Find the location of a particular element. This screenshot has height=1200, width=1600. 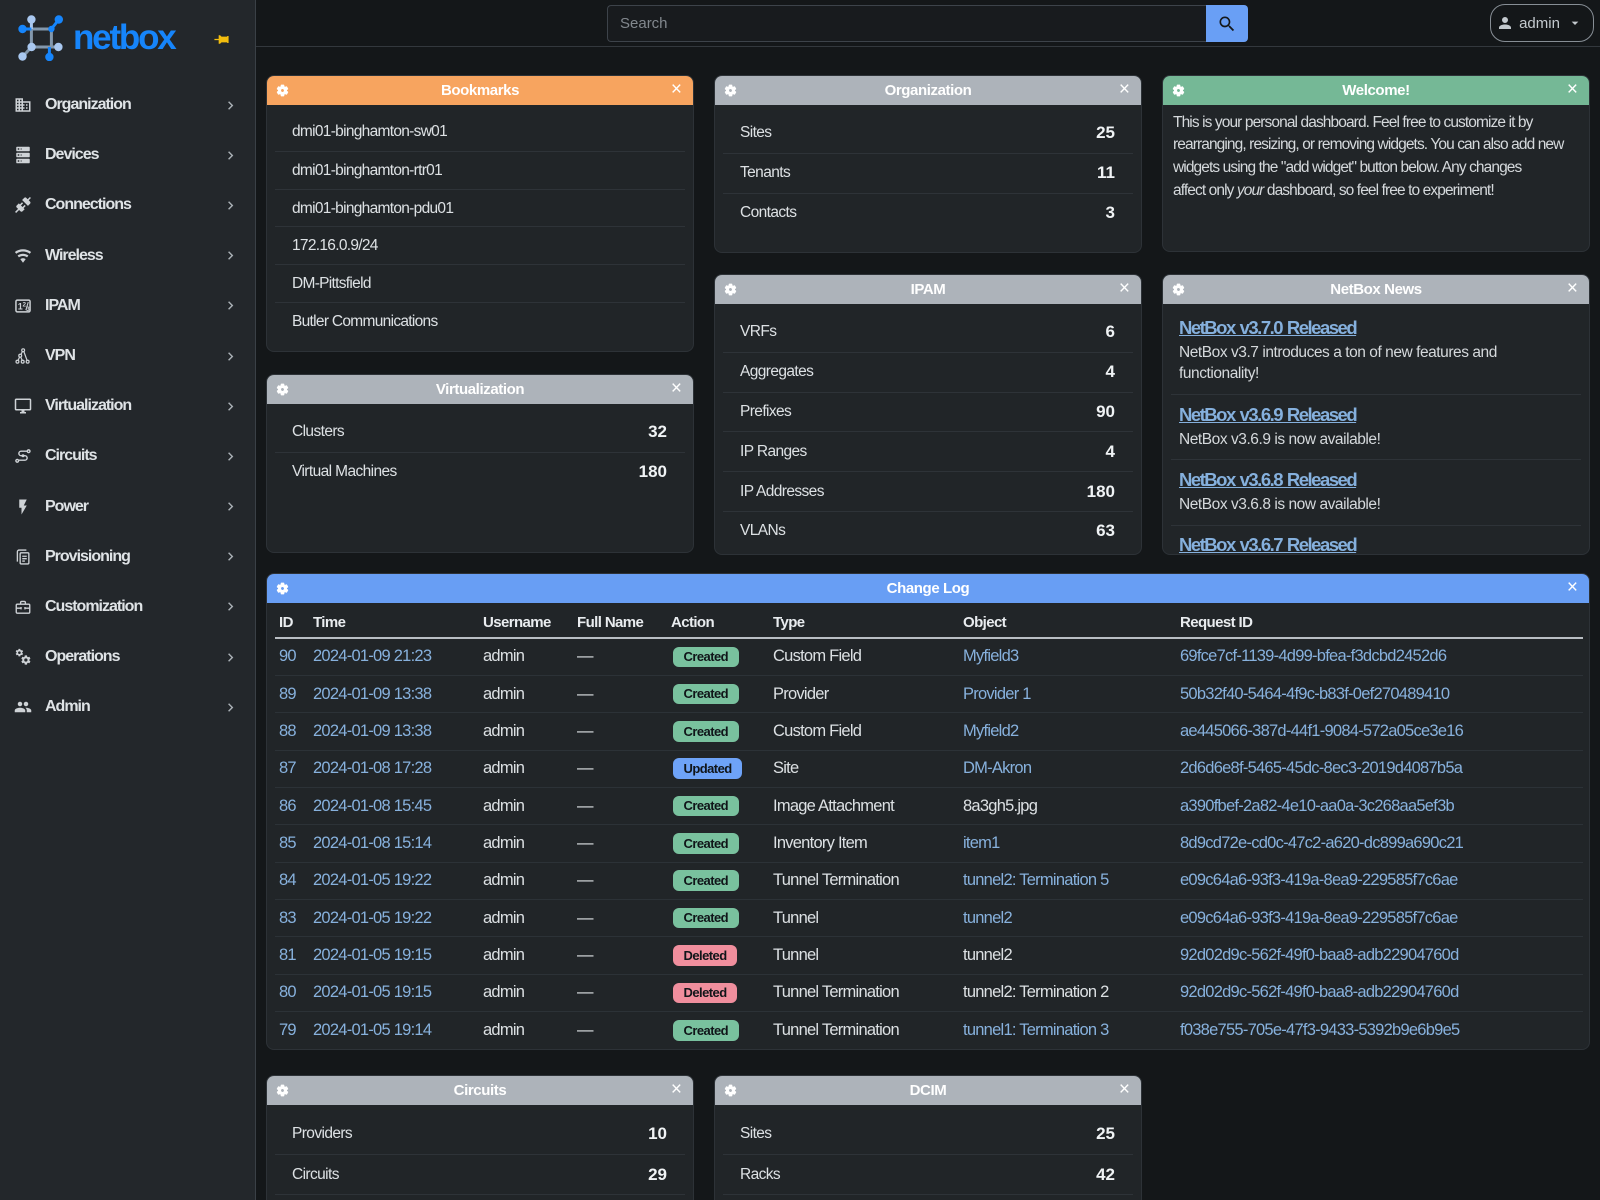

svg-text: 3 is located at coordinates (28, 309).